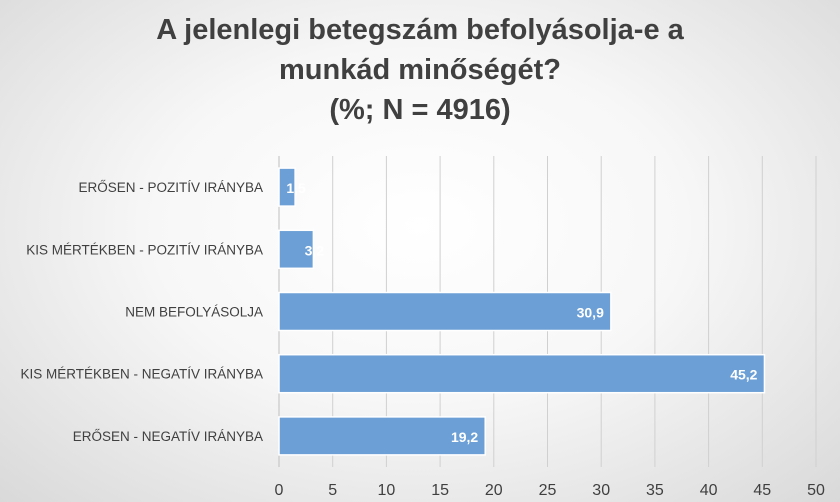 This screenshot has width=840, height=502. What do you see at coordinates (168, 436) in the screenshot?
I see `category-label-4: ERŐSEN - NEGATÍV IRÁNYBA` at bounding box center [168, 436].